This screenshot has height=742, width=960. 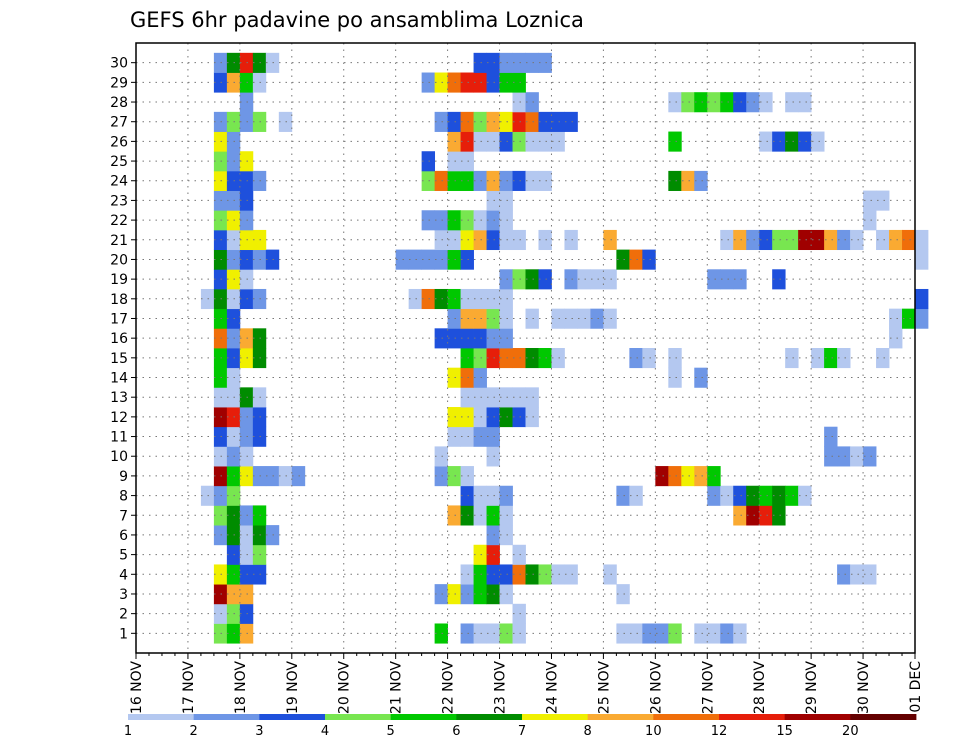 I want to click on colorbar-label: 5, so click(x=391, y=731).